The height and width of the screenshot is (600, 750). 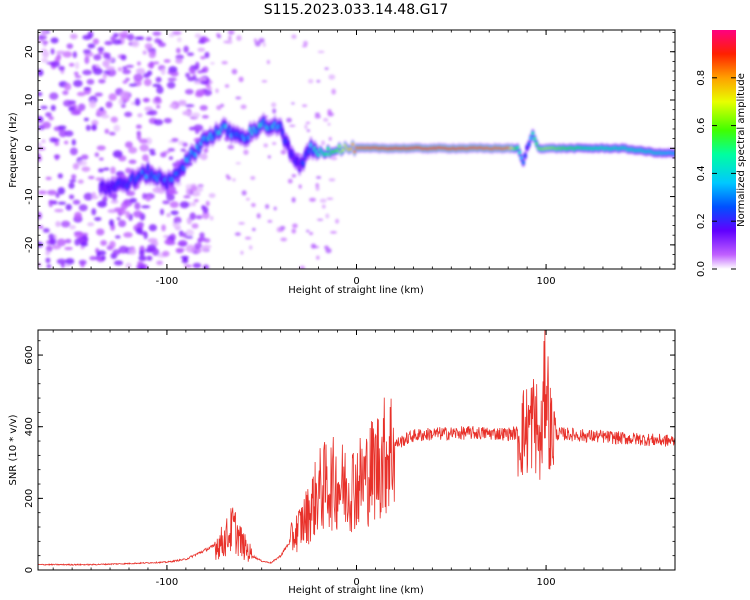 What do you see at coordinates (29, 355) in the screenshot?
I see `snr-y-tick-label: 600` at bounding box center [29, 355].